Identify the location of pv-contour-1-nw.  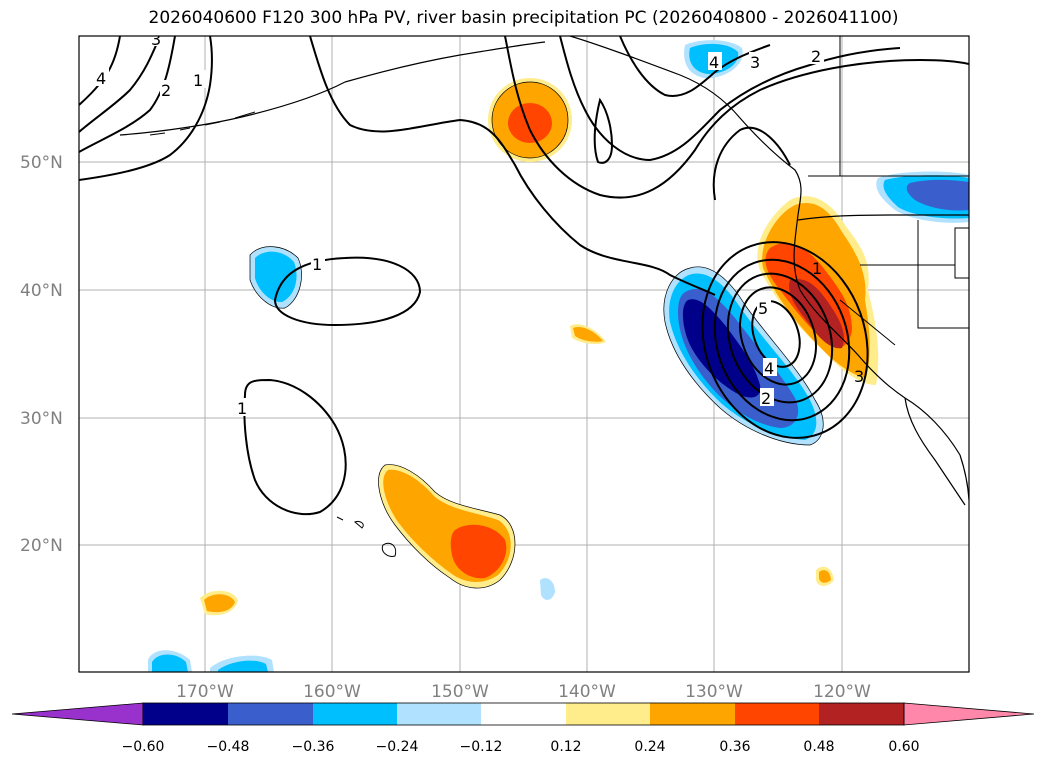
(146, 108).